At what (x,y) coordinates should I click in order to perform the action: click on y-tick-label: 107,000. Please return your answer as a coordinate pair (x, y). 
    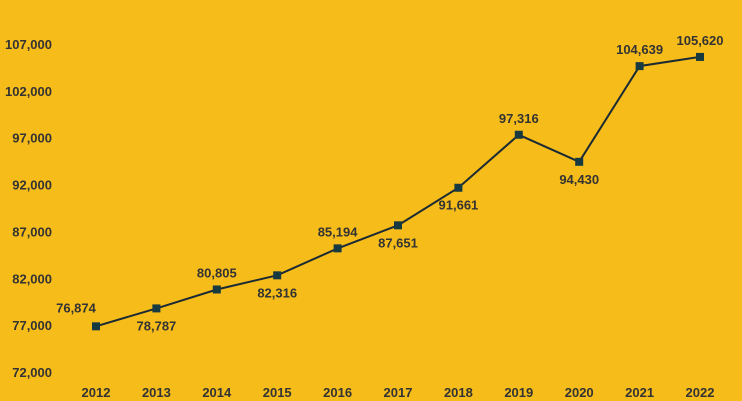
    Looking at the image, I should click on (28, 44).